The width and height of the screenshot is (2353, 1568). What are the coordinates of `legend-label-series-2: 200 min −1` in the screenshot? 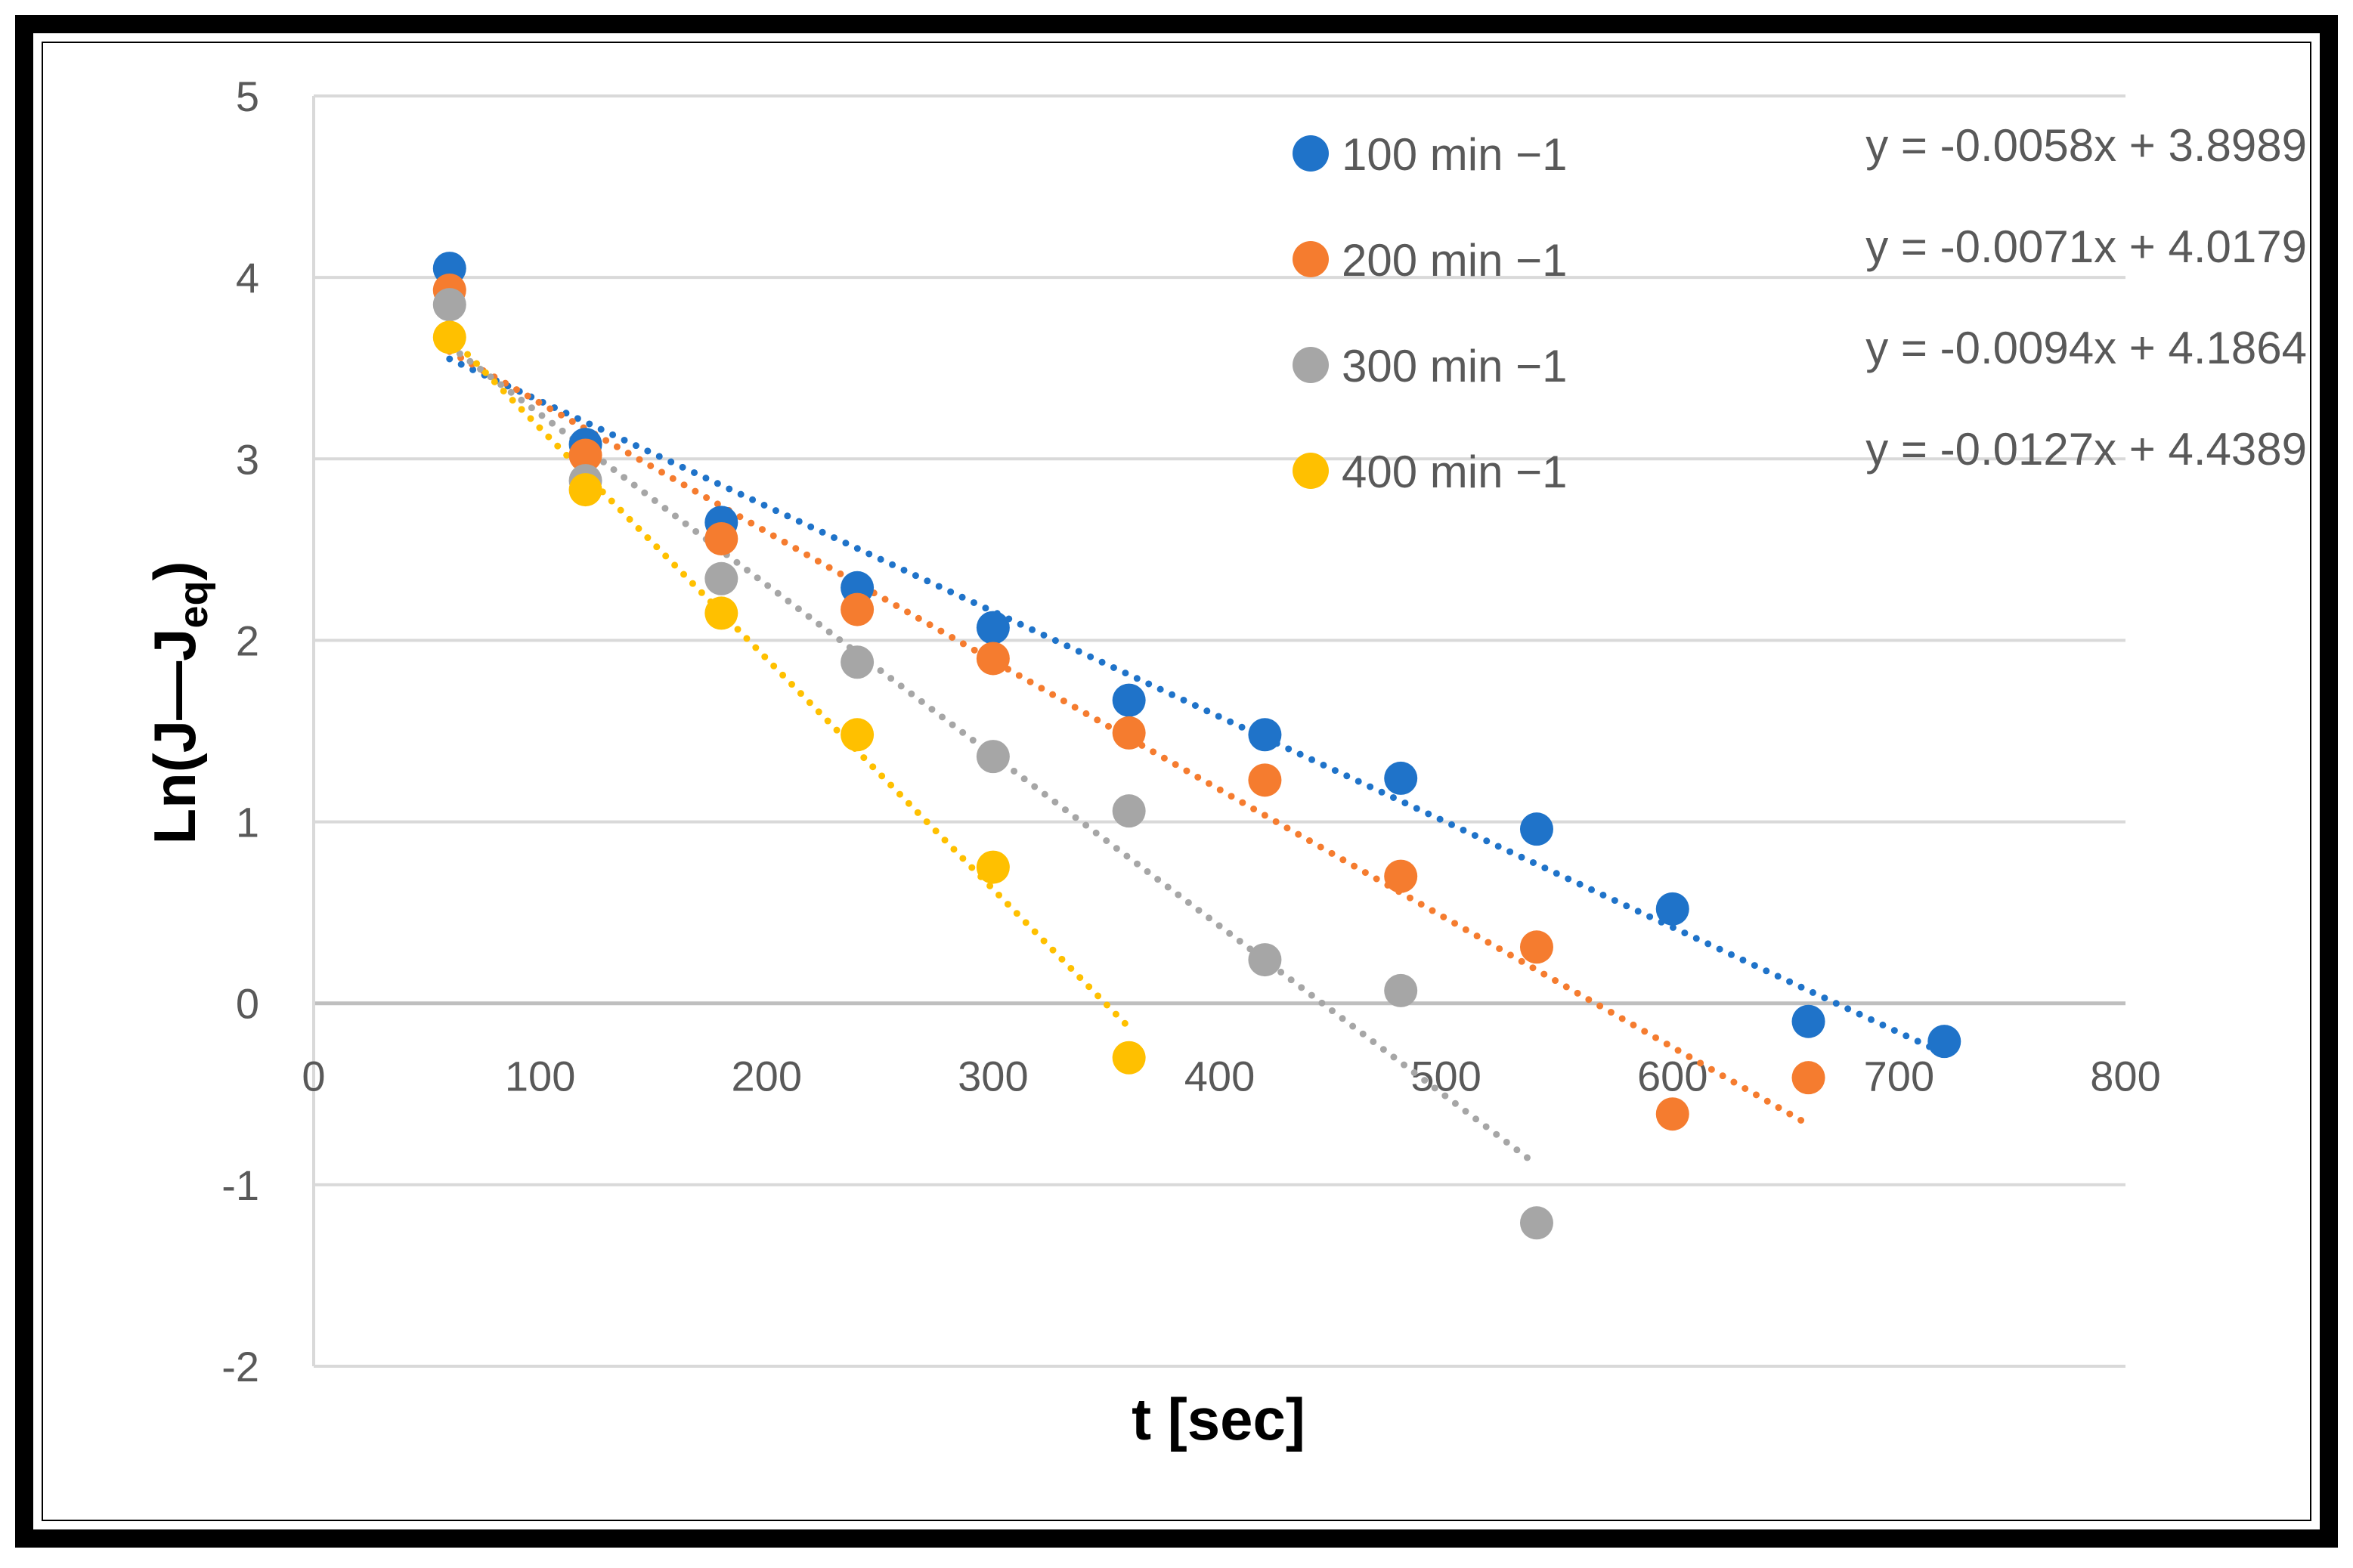 It's located at (1455, 260).